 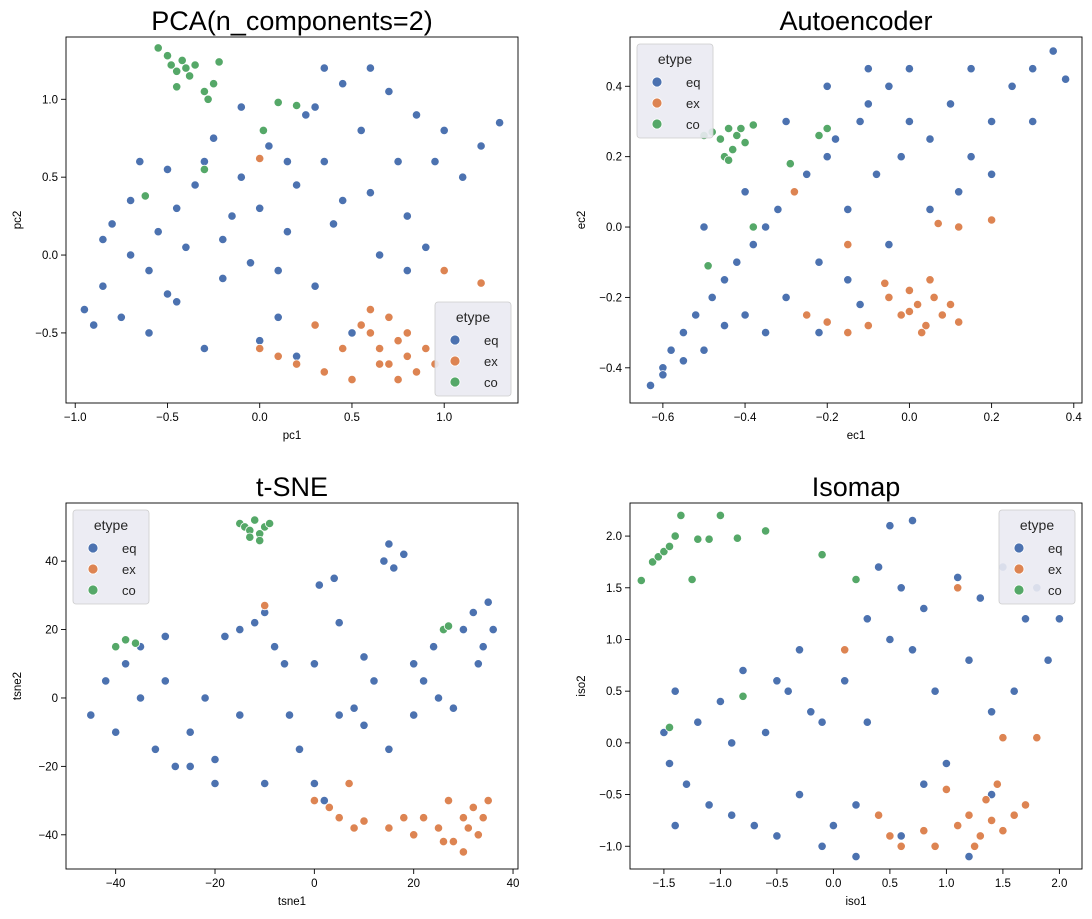 What do you see at coordinates (1074, 418) in the screenshot?
I see `x-tick-label: 0.4` at bounding box center [1074, 418].